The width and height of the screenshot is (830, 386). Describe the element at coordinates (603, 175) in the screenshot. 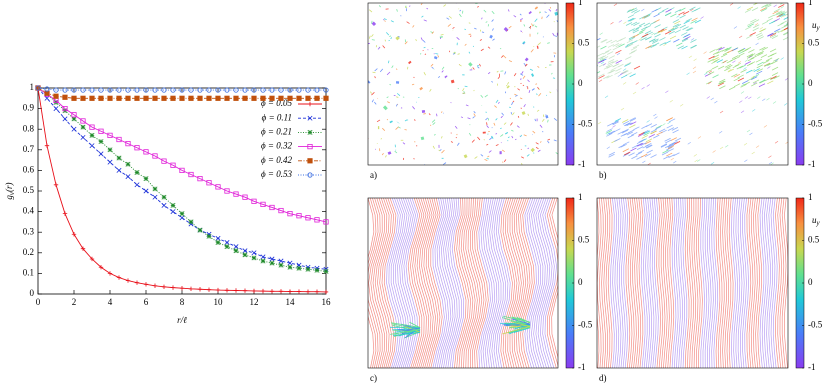

I see `panel-label: b)` at that location.